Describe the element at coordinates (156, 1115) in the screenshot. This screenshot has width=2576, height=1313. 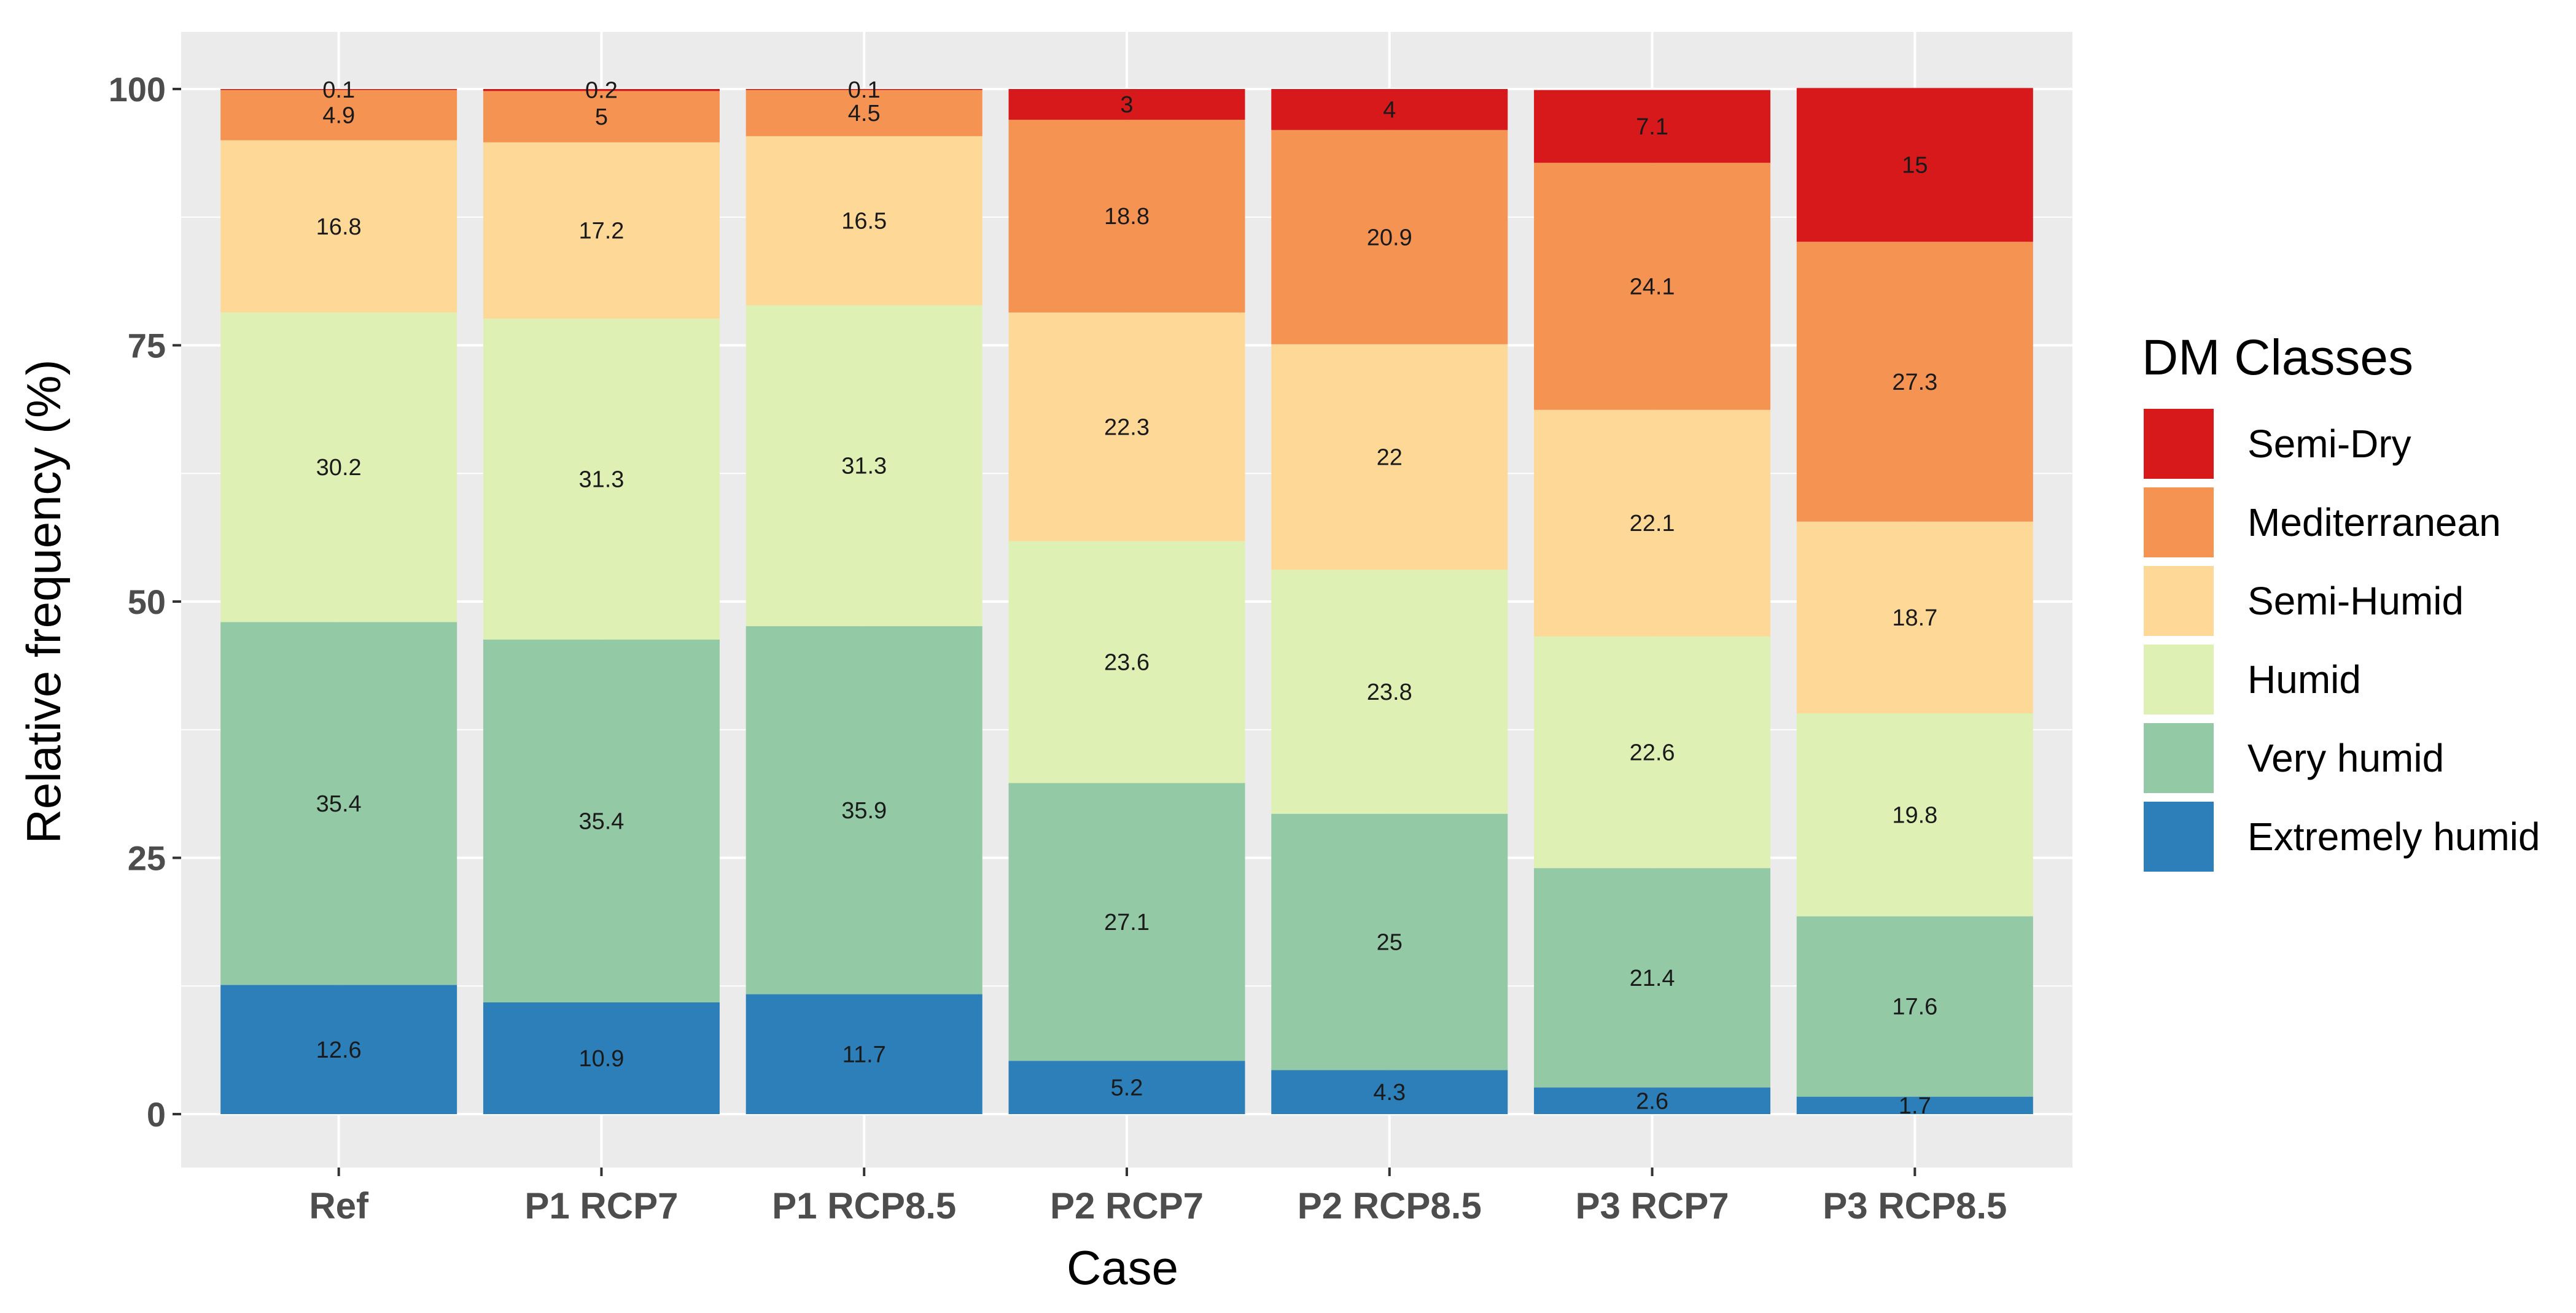
I see `y-tick-label: 0` at that location.